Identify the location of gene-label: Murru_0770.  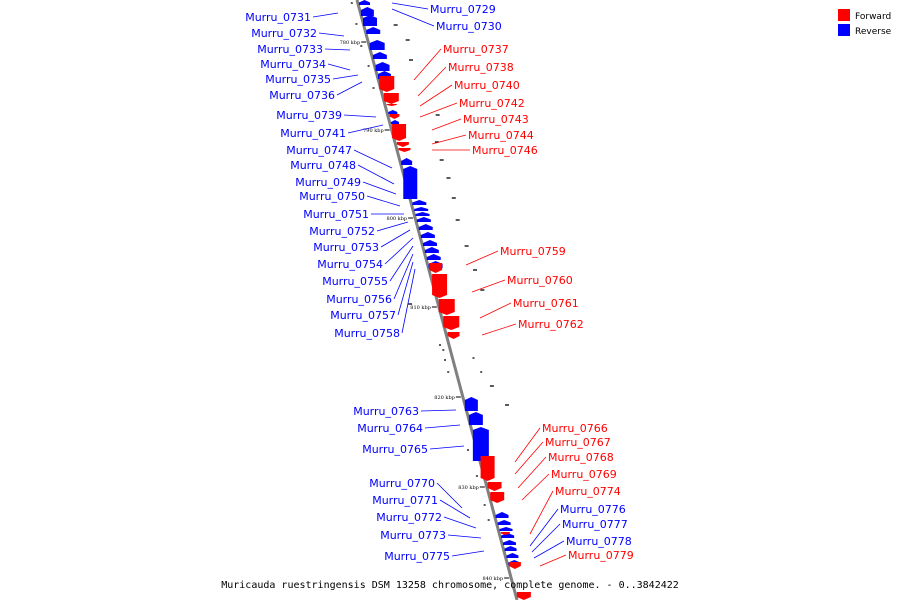
(402, 483).